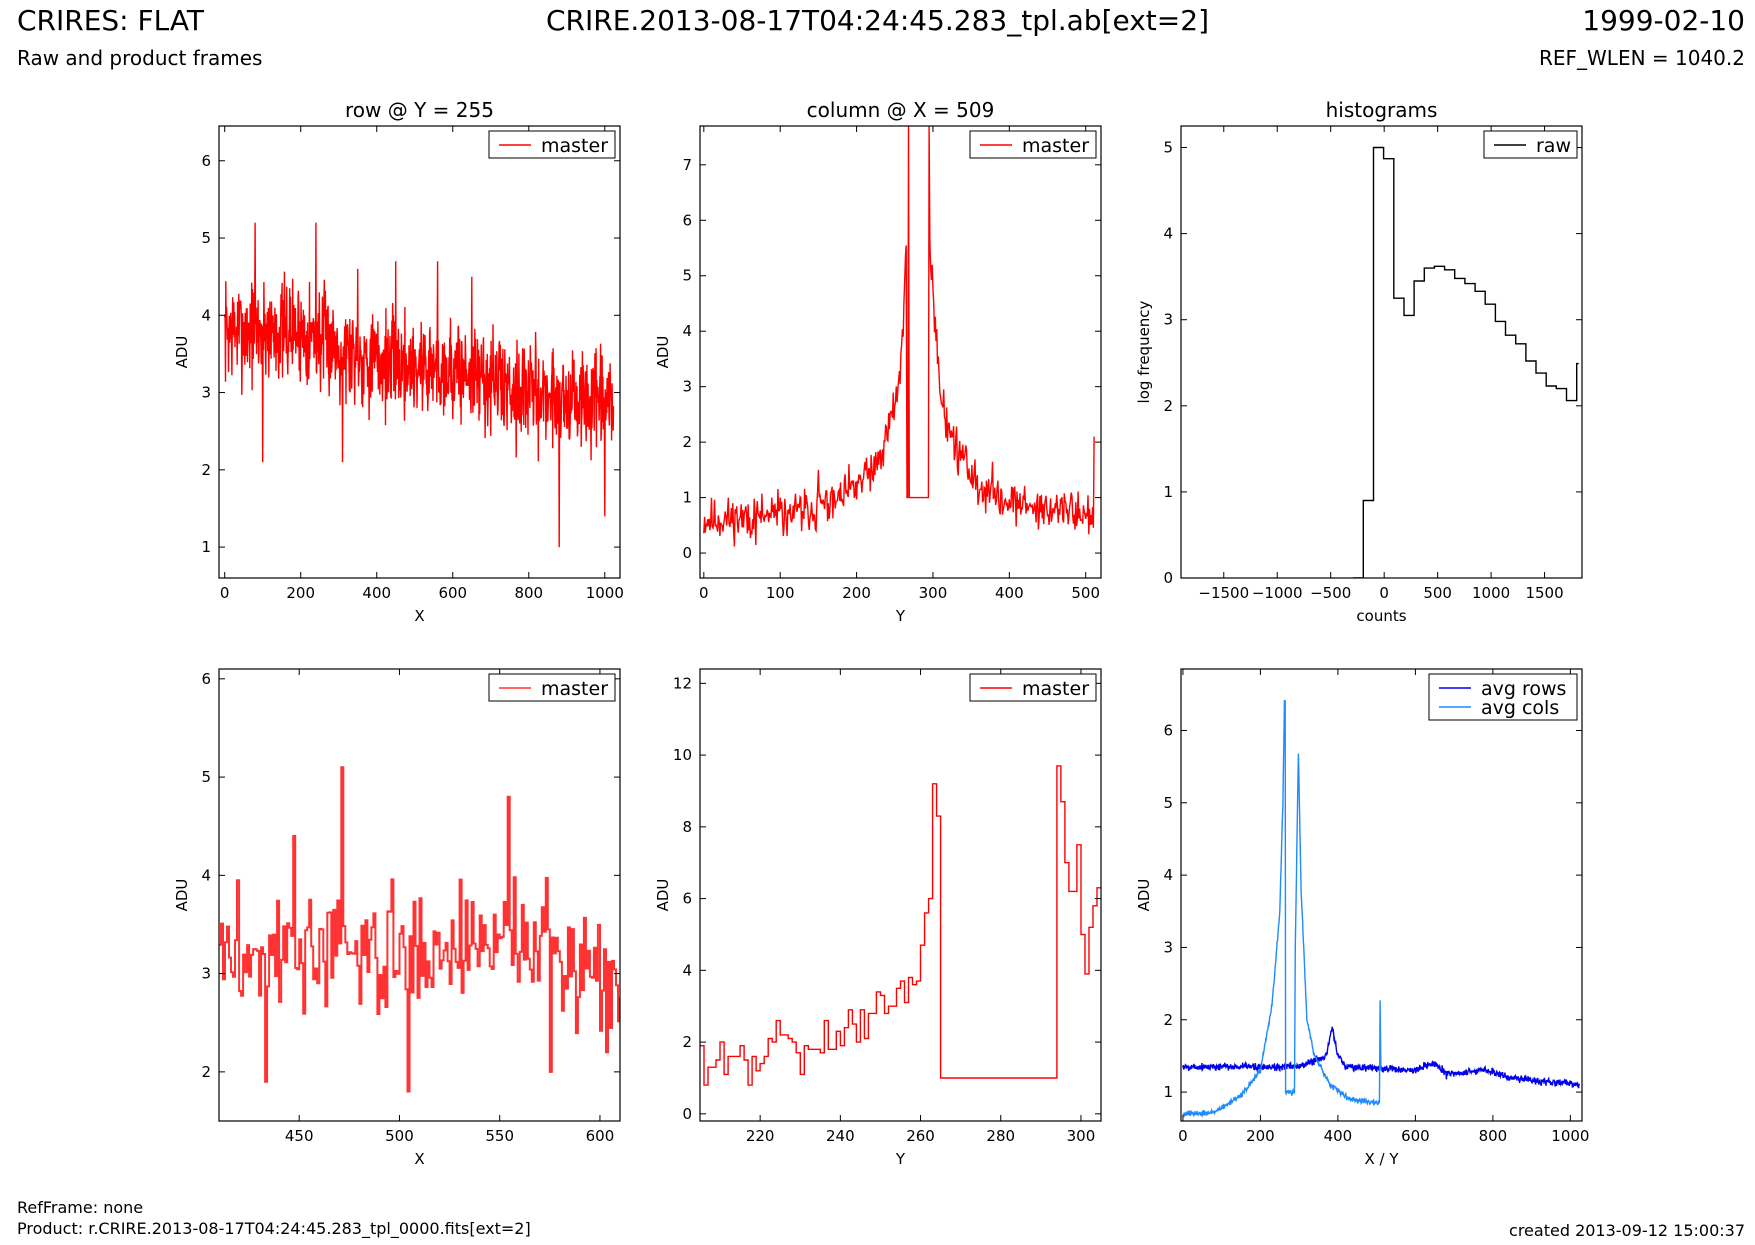  Describe the element at coordinates (1523, 689) in the screenshot. I see `legend-label: avg rows` at that location.